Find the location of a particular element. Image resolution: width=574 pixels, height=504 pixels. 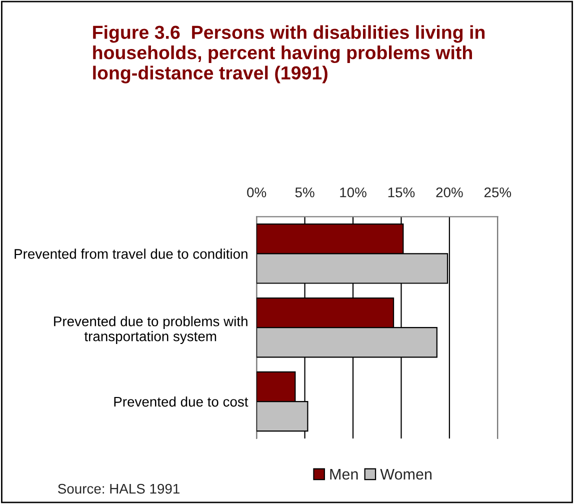

y-tick-label: Prevented due to cost is located at coordinates (181, 401).